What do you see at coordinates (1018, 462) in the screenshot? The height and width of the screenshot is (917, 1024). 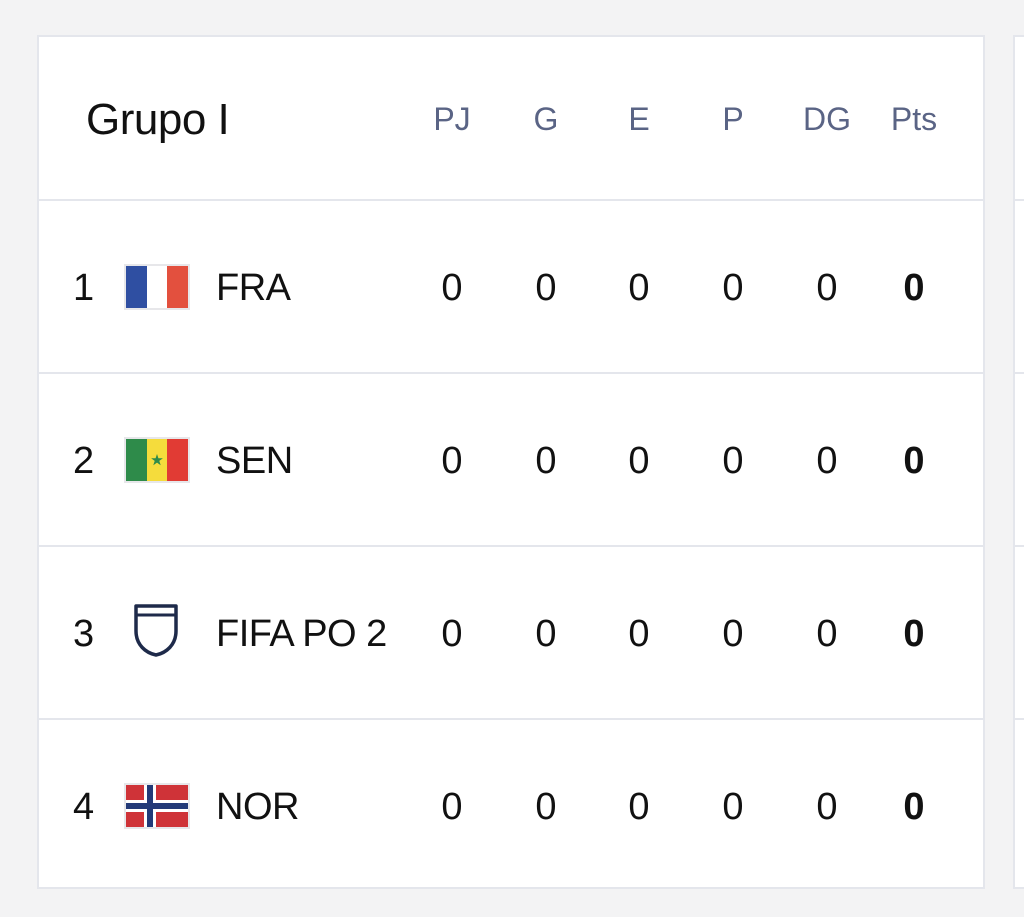 I see `adjacent-group-card` at bounding box center [1018, 462].